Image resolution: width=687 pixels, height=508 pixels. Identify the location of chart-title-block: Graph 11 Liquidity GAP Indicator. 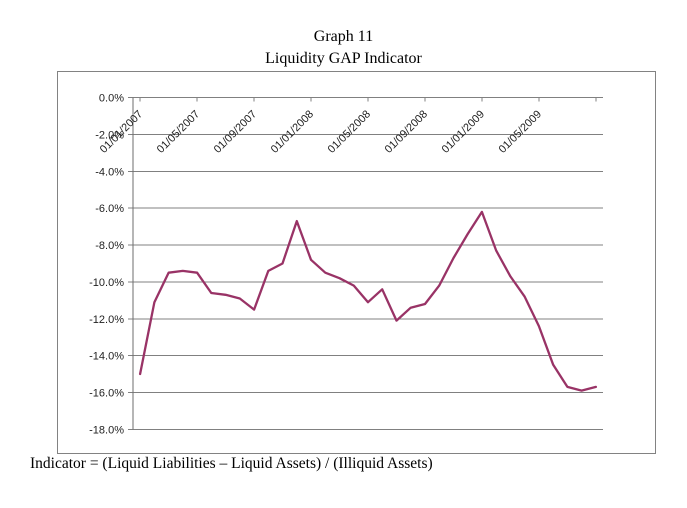
(343, 48).